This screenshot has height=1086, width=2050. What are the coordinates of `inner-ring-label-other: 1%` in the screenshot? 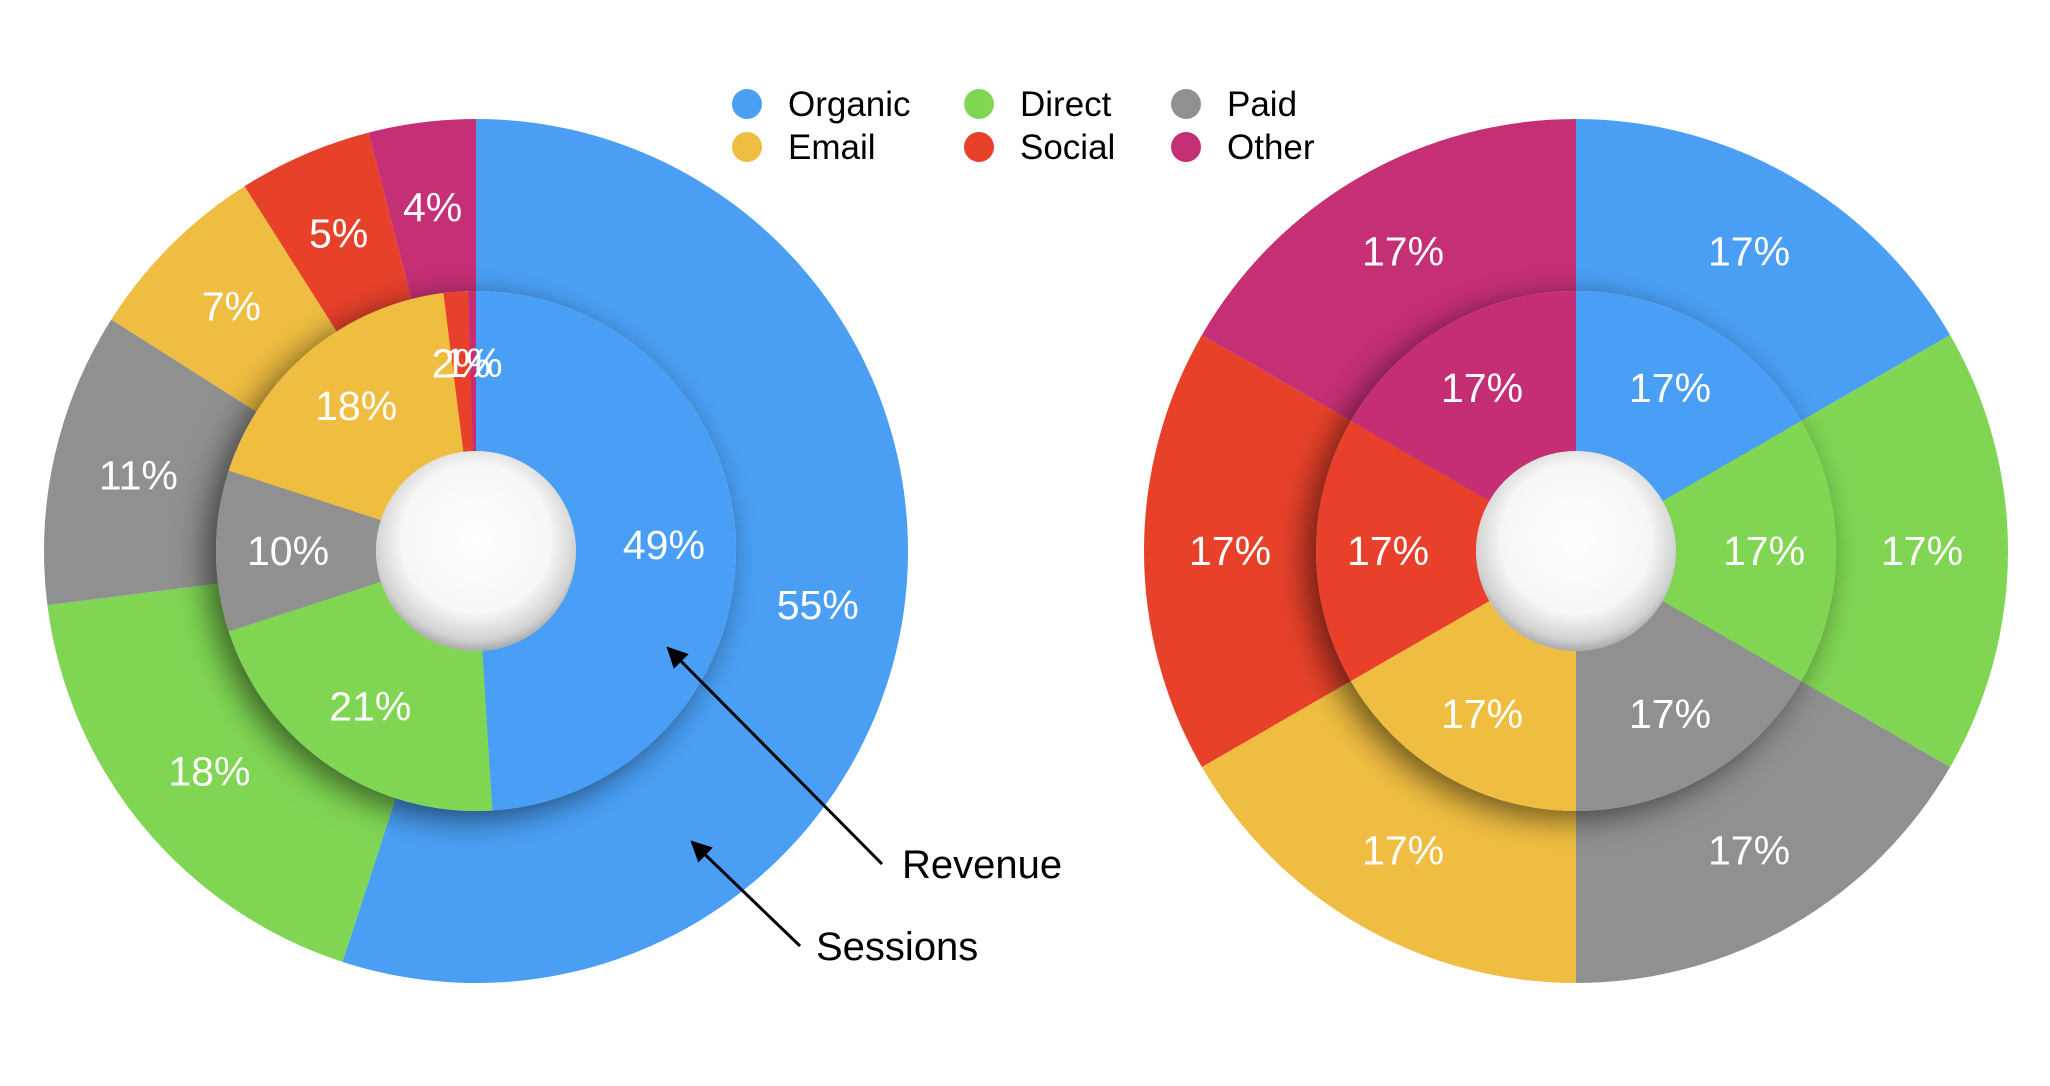 It's located at (472, 363).